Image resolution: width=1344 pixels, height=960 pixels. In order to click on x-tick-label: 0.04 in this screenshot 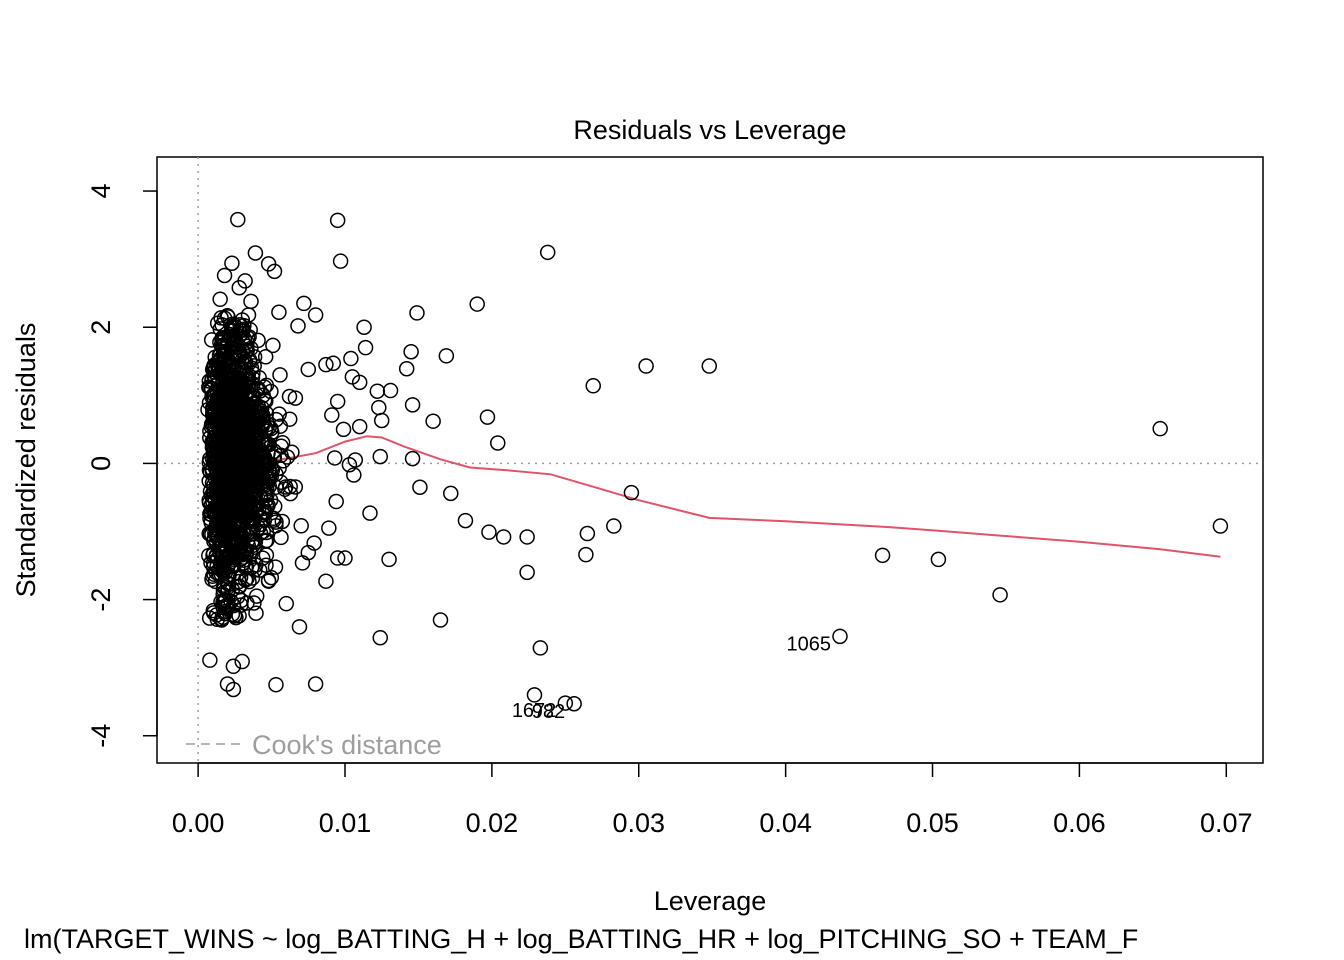, I will do `click(785, 823)`.